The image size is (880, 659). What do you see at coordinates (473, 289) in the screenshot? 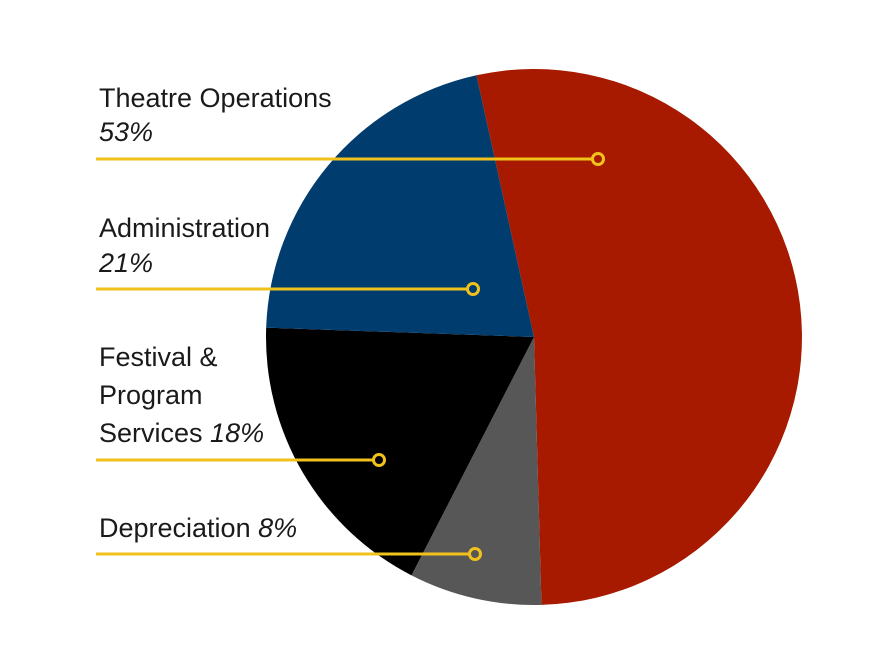
I see `leader-dot-administration` at bounding box center [473, 289].